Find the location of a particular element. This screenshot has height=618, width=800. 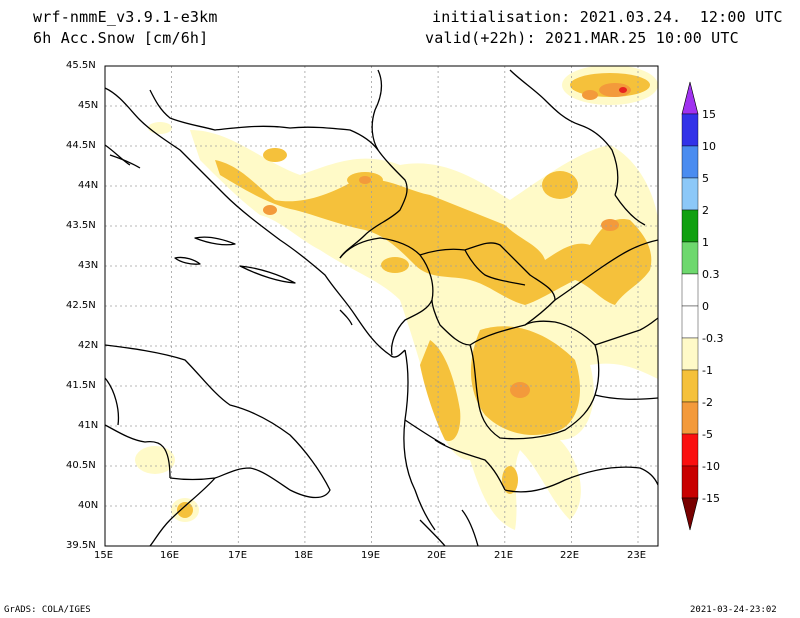

snow-max-areas is located at coordinates (623, 90).